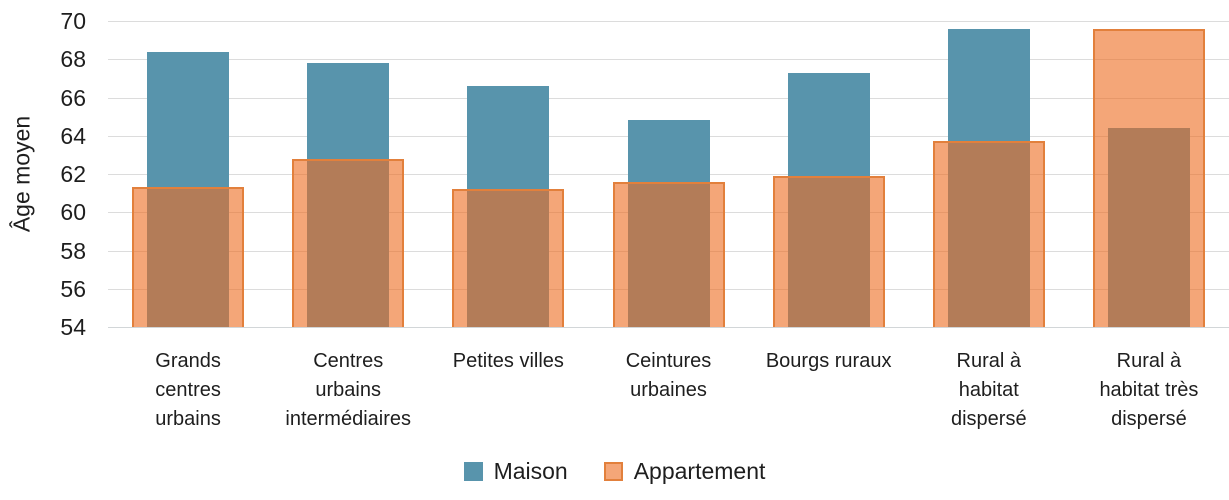  Describe the element at coordinates (73, 97) in the screenshot. I see `y-tick-label: 66` at that location.